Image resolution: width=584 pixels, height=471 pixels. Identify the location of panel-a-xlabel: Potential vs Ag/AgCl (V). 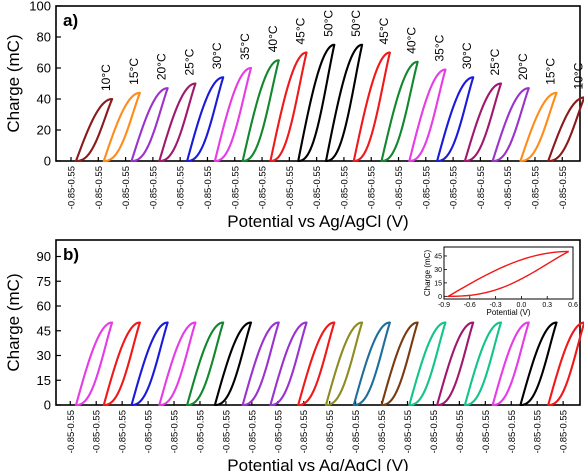
(317, 221).